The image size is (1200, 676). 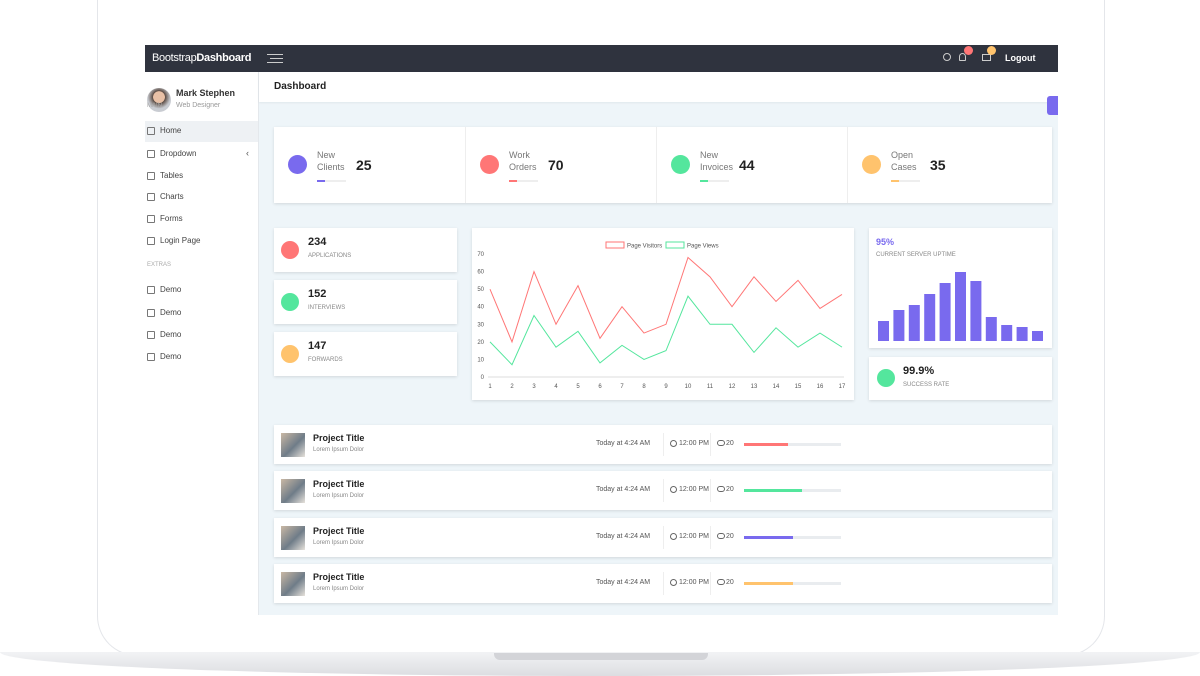 What do you see at coordinates (666, 330) in the screenshot?
I see `line-series` at bounding box center [666, 330].